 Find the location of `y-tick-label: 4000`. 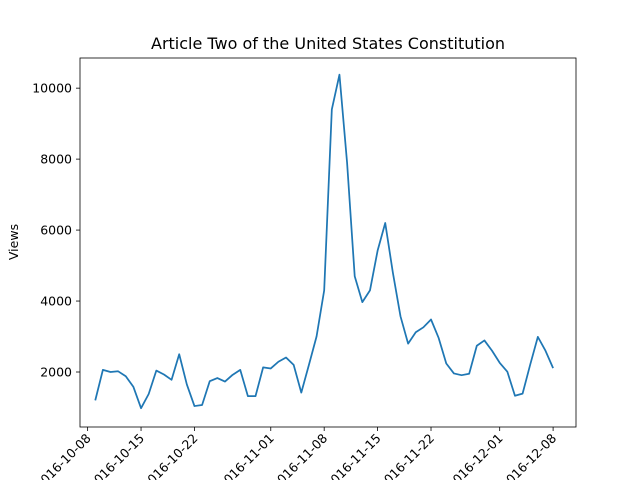

y-tick-label: 4000 is located at coordinates (56, 301).